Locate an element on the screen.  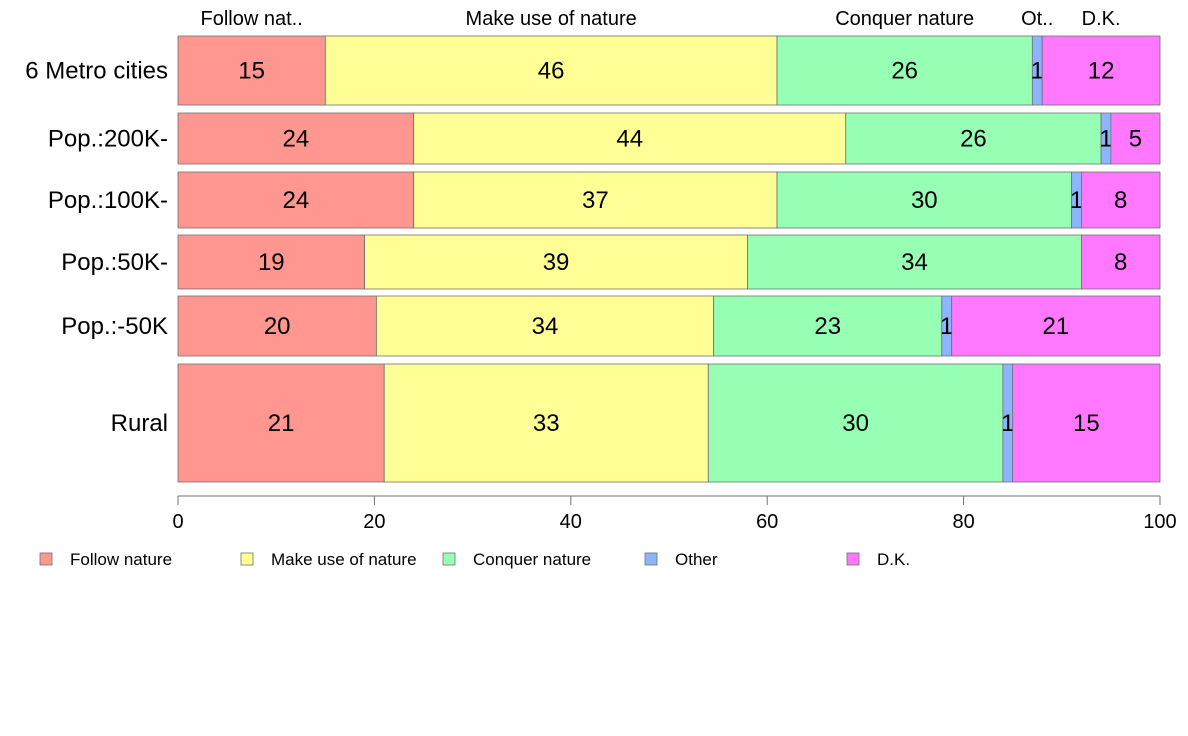
category-label: 6 Metro cities is located at coordinates (96, 71).